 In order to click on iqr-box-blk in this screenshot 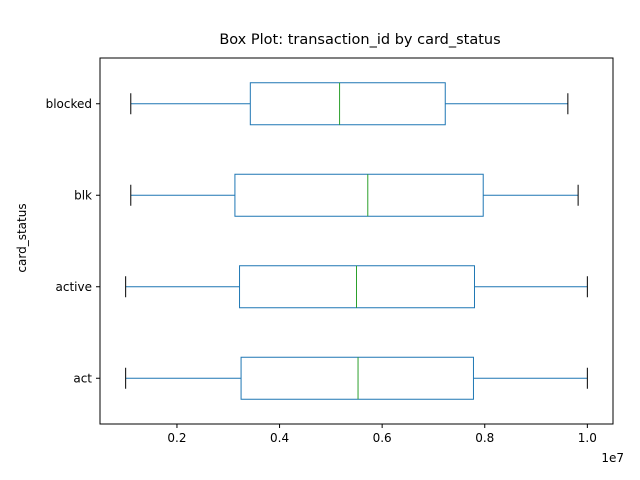, I will do `click(359, 195)`.